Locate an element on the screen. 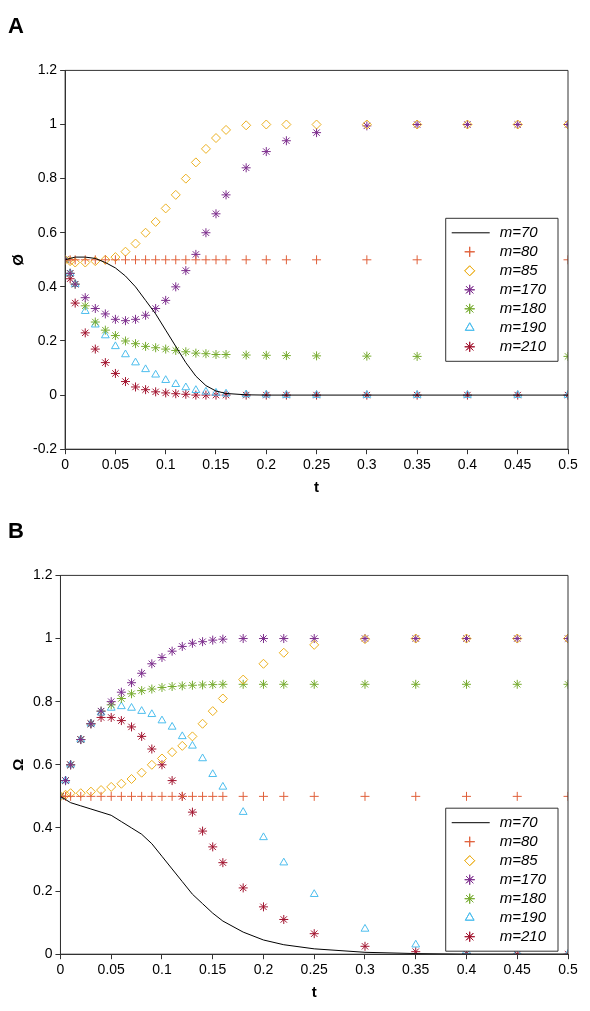 Image resolution: width=590 pixels, height=1011 pixels. y-axis-title: Ø is located at coordinates (18, 259).